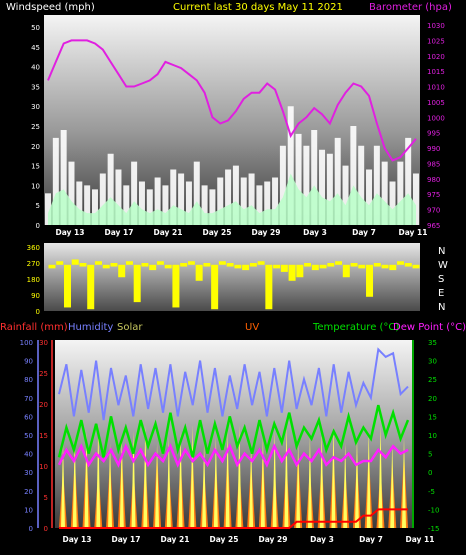 This screenshot has width=466, height=555. Describe the element at coordinates (433, 134) in the screenshot. I see `barometer-tick-label: 995` at that location.